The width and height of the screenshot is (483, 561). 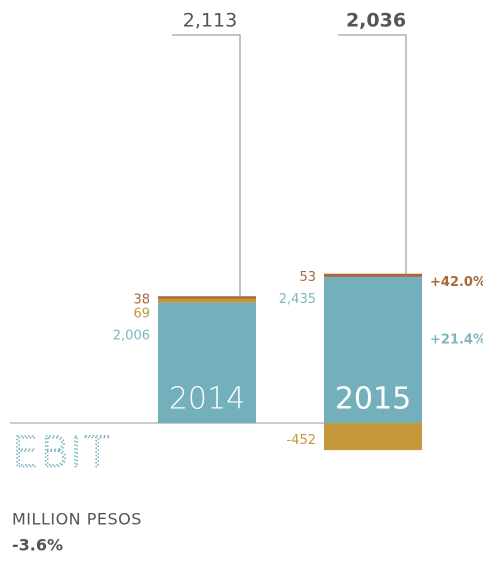 I want to click on chart-subtitle: MILLION PESOS, so click(x=77, y=519).